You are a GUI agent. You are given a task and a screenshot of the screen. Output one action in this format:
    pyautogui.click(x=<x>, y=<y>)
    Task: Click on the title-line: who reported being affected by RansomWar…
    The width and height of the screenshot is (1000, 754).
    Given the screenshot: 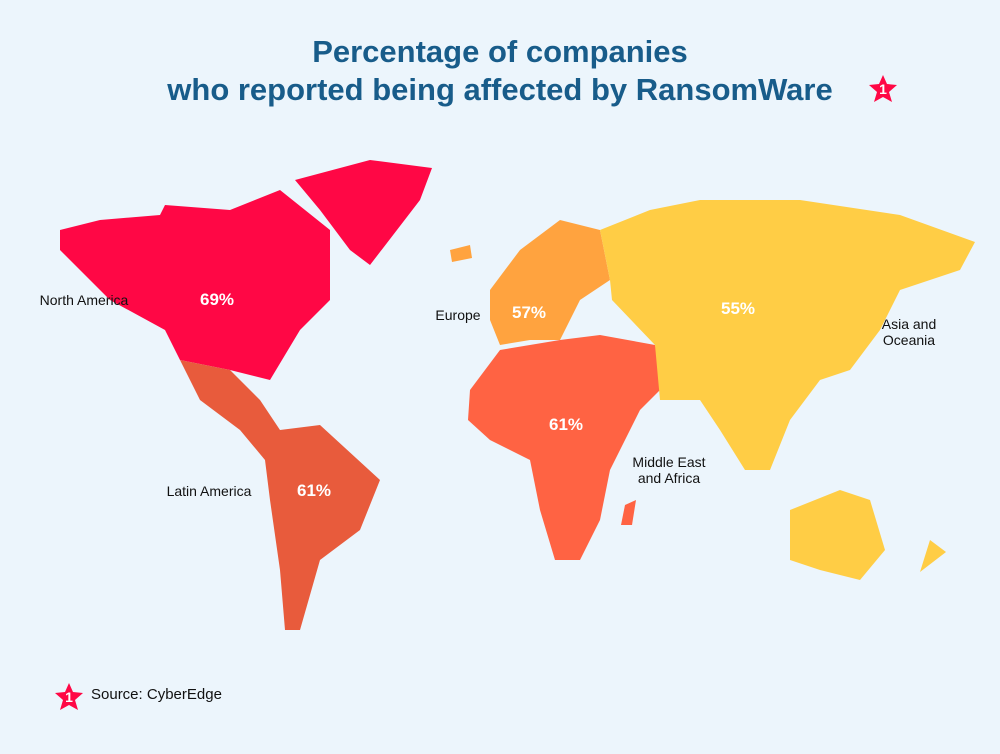 What is the action you would take?
    pyautogui.click(x=500, y=90)
    